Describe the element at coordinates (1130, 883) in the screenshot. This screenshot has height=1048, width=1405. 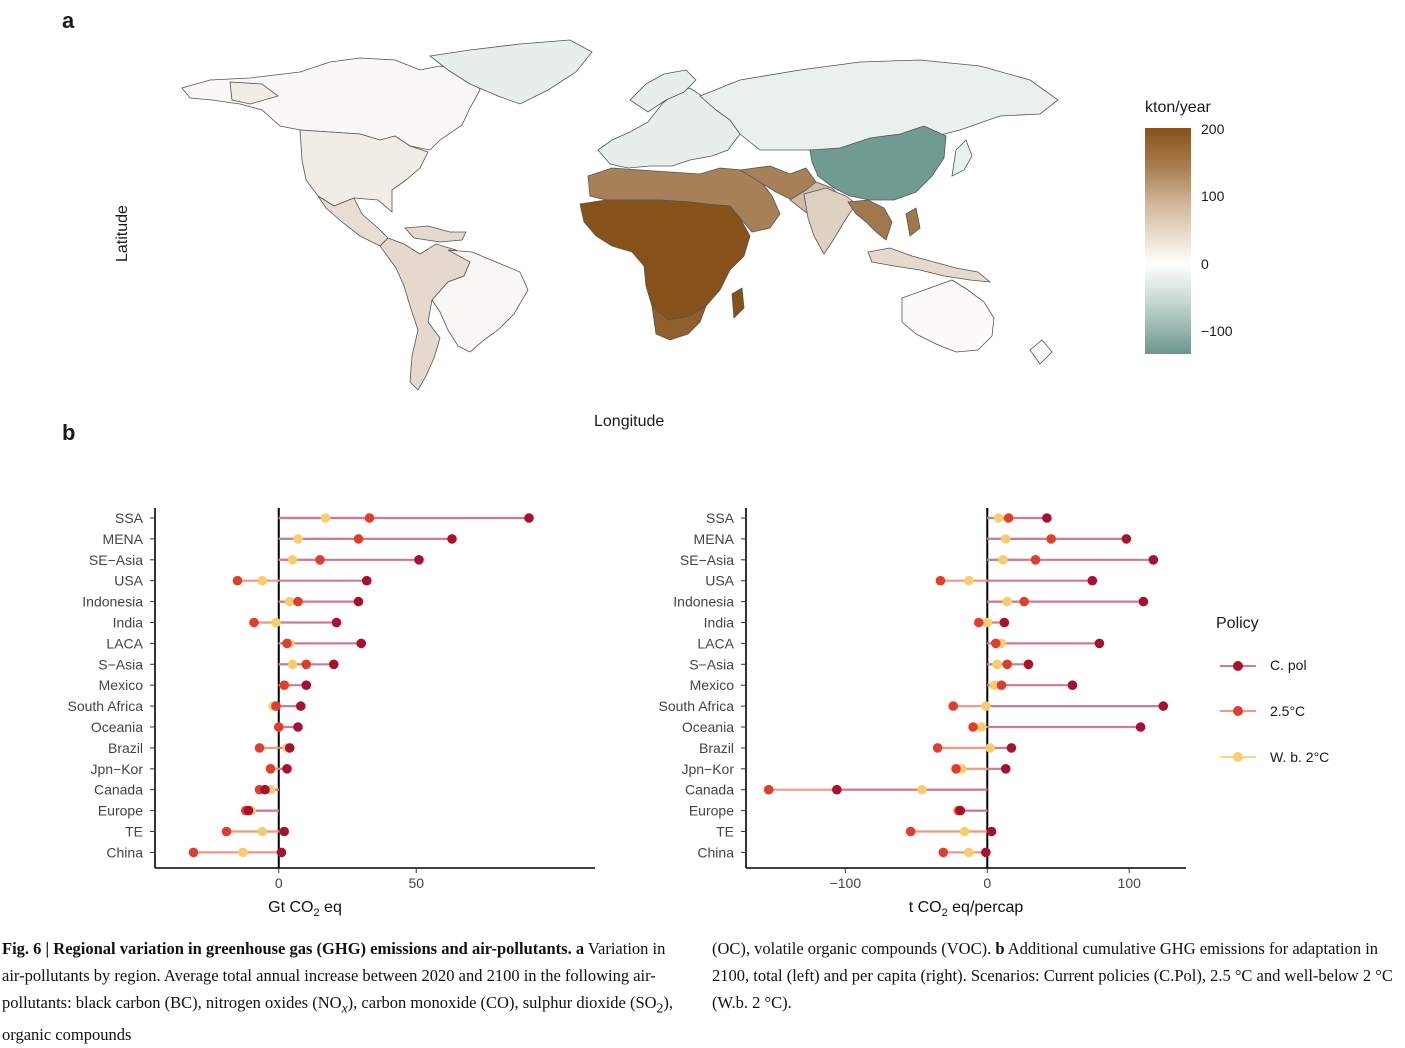
I see `x-tick-label: 100` at that location.